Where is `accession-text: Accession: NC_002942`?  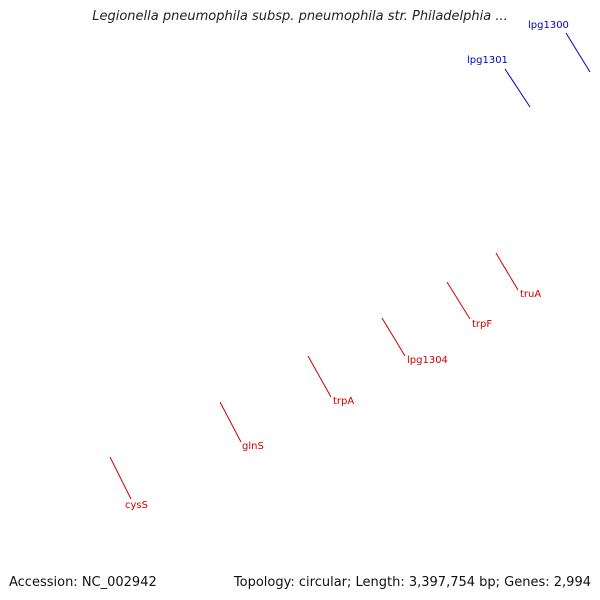
accession-text: Accession: NC_002942 is located at coordinates (83, 582).